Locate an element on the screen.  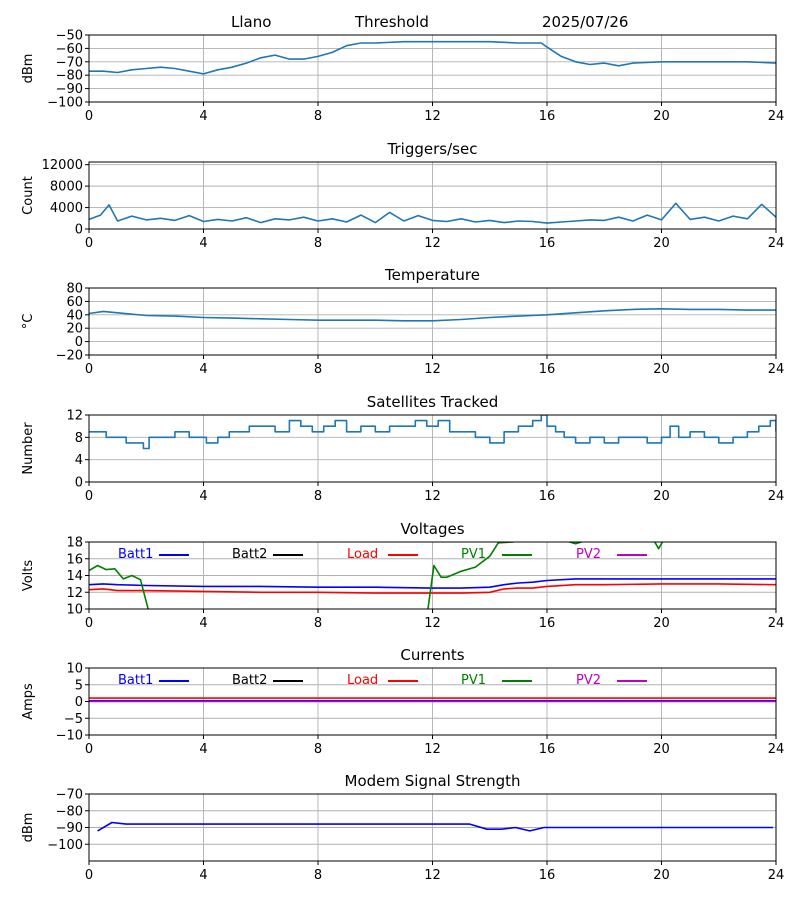
panel-title: Satellites Tracked is located at coordinates (432, 402).